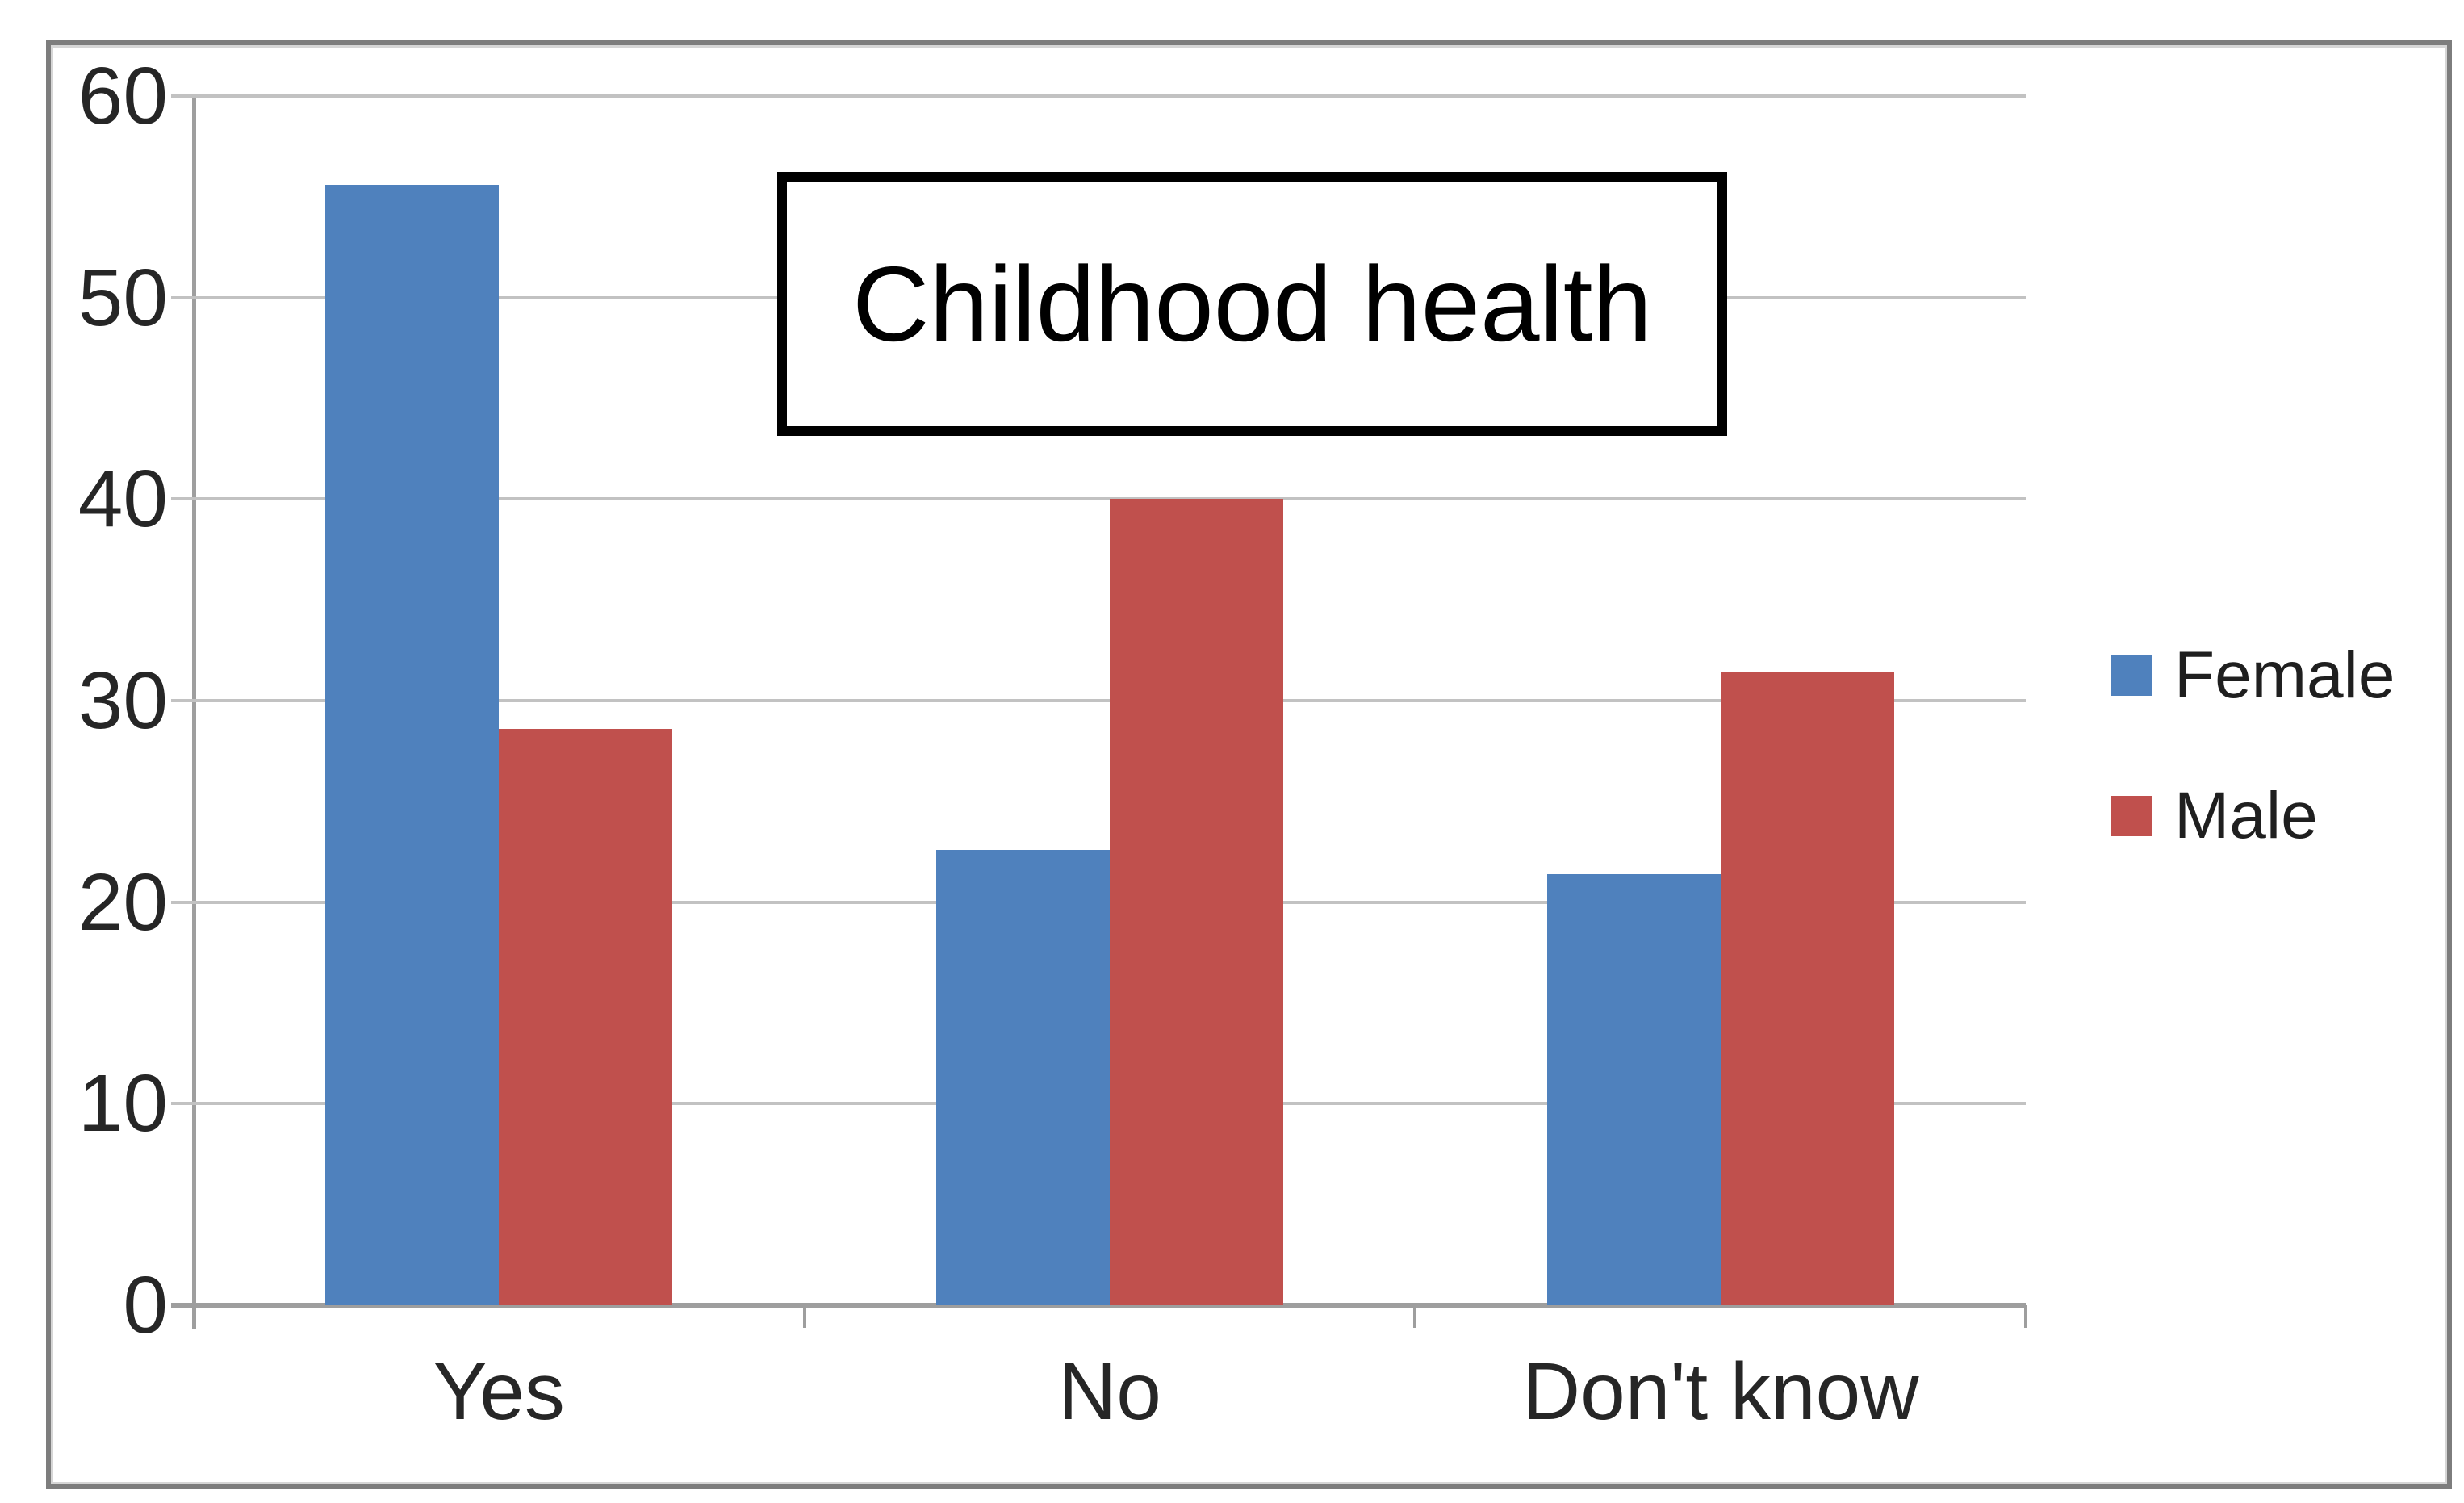  Describe the element at coordinates (122, 701) in the screenshot. I see `y-tick-label-30: 30` at that location.